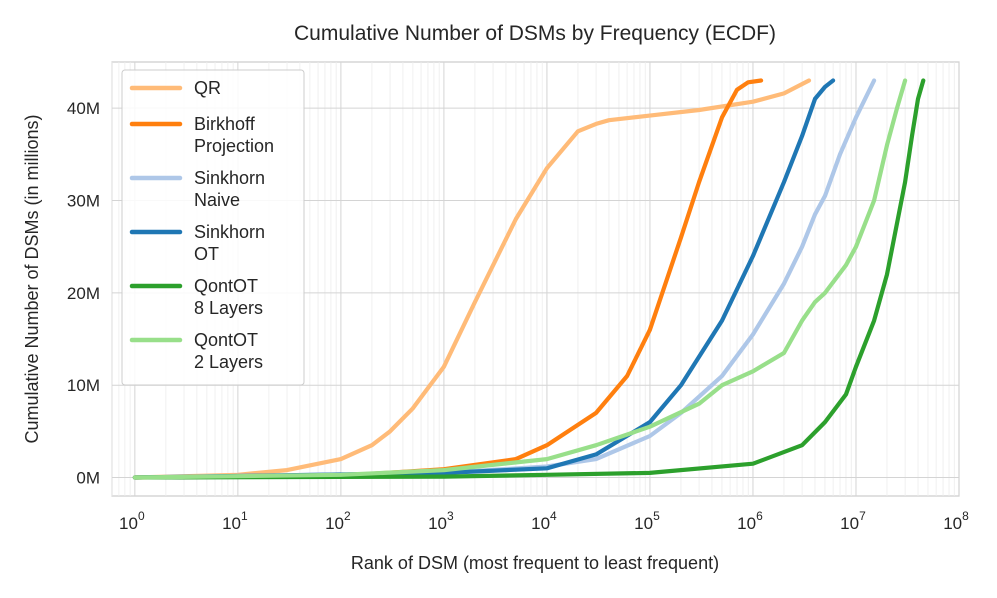 The height and width of the screenshot is (598, 997). Describe the element at coordinates (88, 478) in the screenshot. I see `y-tick-label: 0M` at that location.